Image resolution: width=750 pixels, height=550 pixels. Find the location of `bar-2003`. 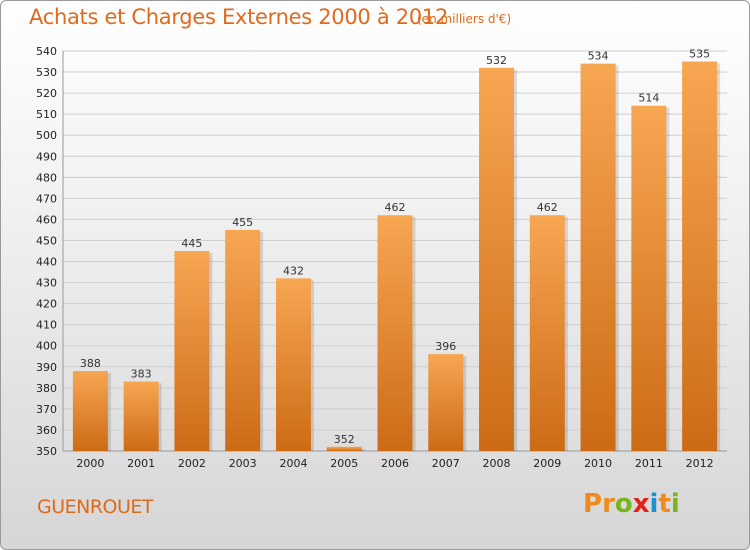

bar-2003 is located at coordinates (243, 340).